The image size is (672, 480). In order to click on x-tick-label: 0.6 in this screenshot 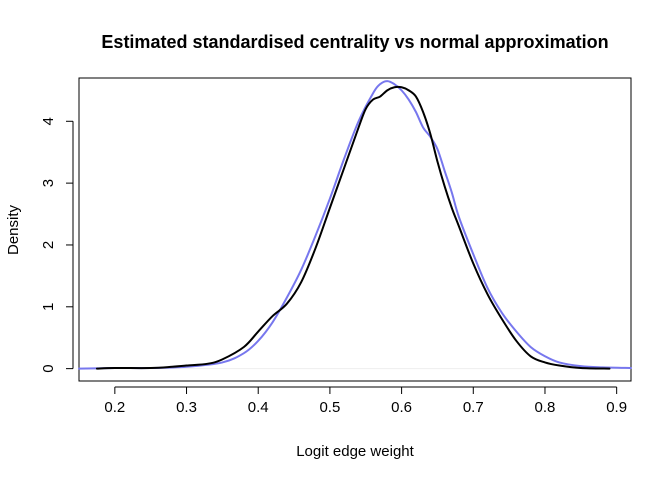, I will do `click(401, 407)`.